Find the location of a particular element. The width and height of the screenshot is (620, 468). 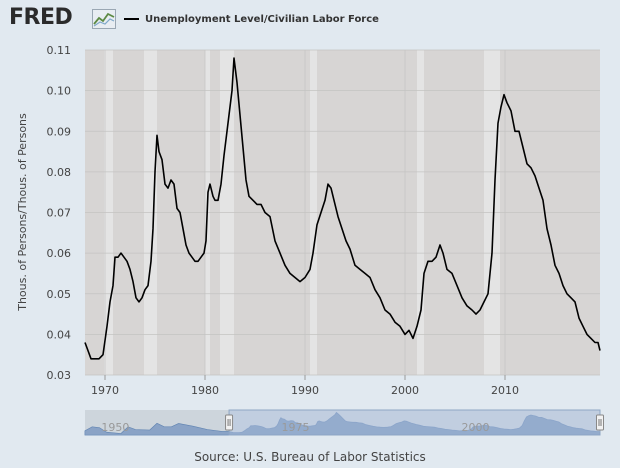

y-tick-label: 0.07 is located at coordinates (59, 213).